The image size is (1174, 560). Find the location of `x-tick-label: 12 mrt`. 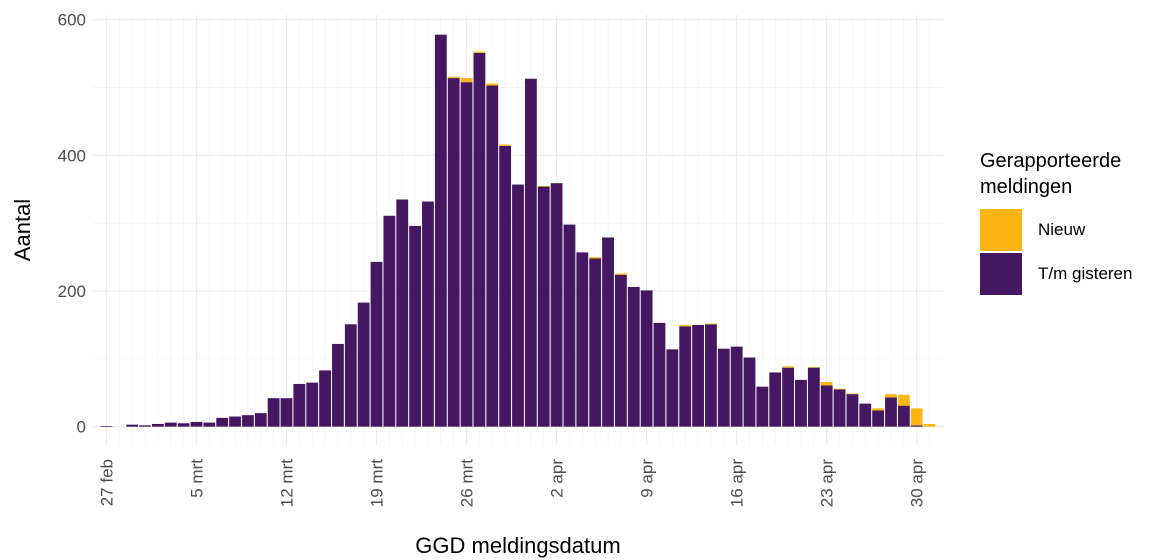

x-tick-label: 12 mrt is located at coordinates (286, 483).